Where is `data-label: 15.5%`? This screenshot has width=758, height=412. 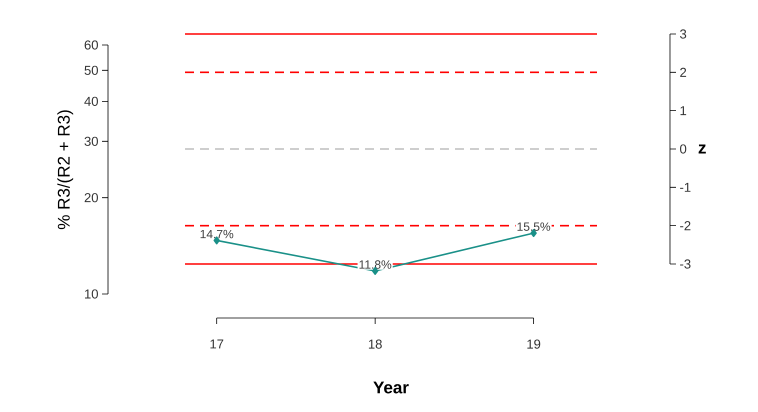
data-label: 15.5% is located at coordinates (534, 226).